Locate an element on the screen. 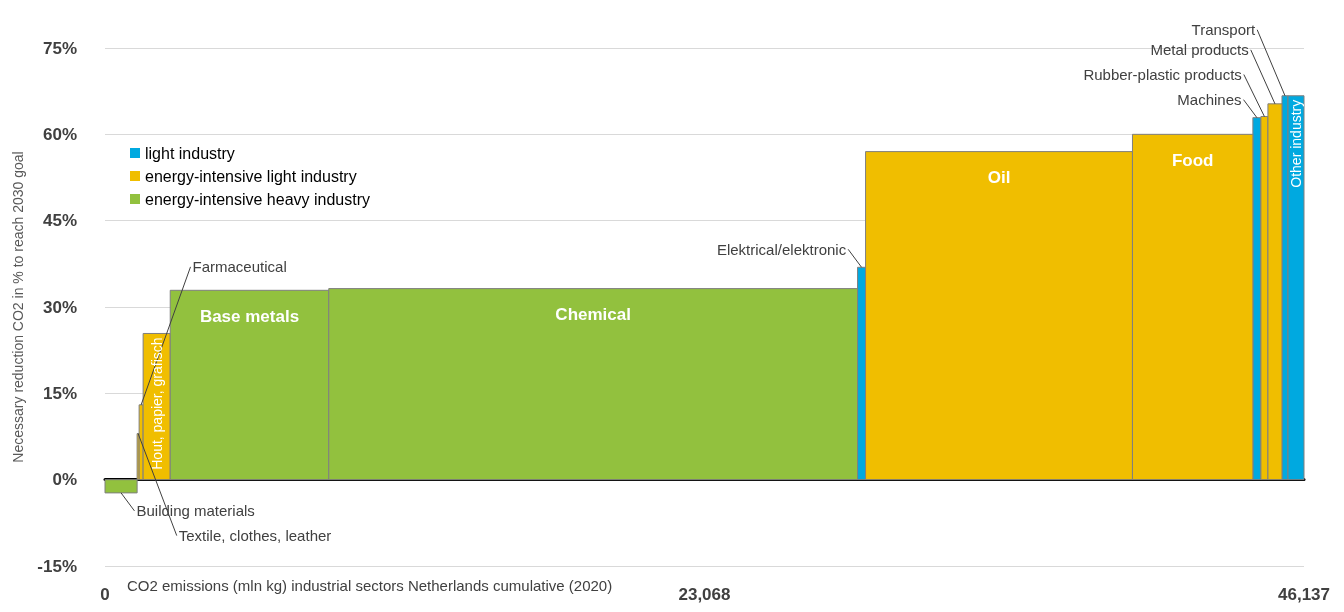 The image size is (1344, 612). legend-label: energy-intensive heavy industry is located at coordinates (258, 199).